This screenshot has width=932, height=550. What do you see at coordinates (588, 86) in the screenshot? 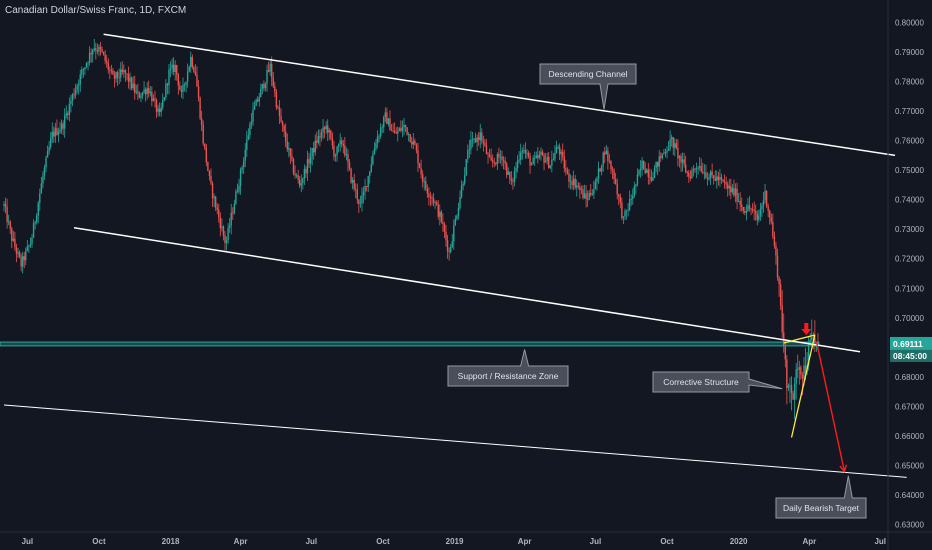
I see `callout-descending_channel: Descending Channel` at bounding box center [588, 86].